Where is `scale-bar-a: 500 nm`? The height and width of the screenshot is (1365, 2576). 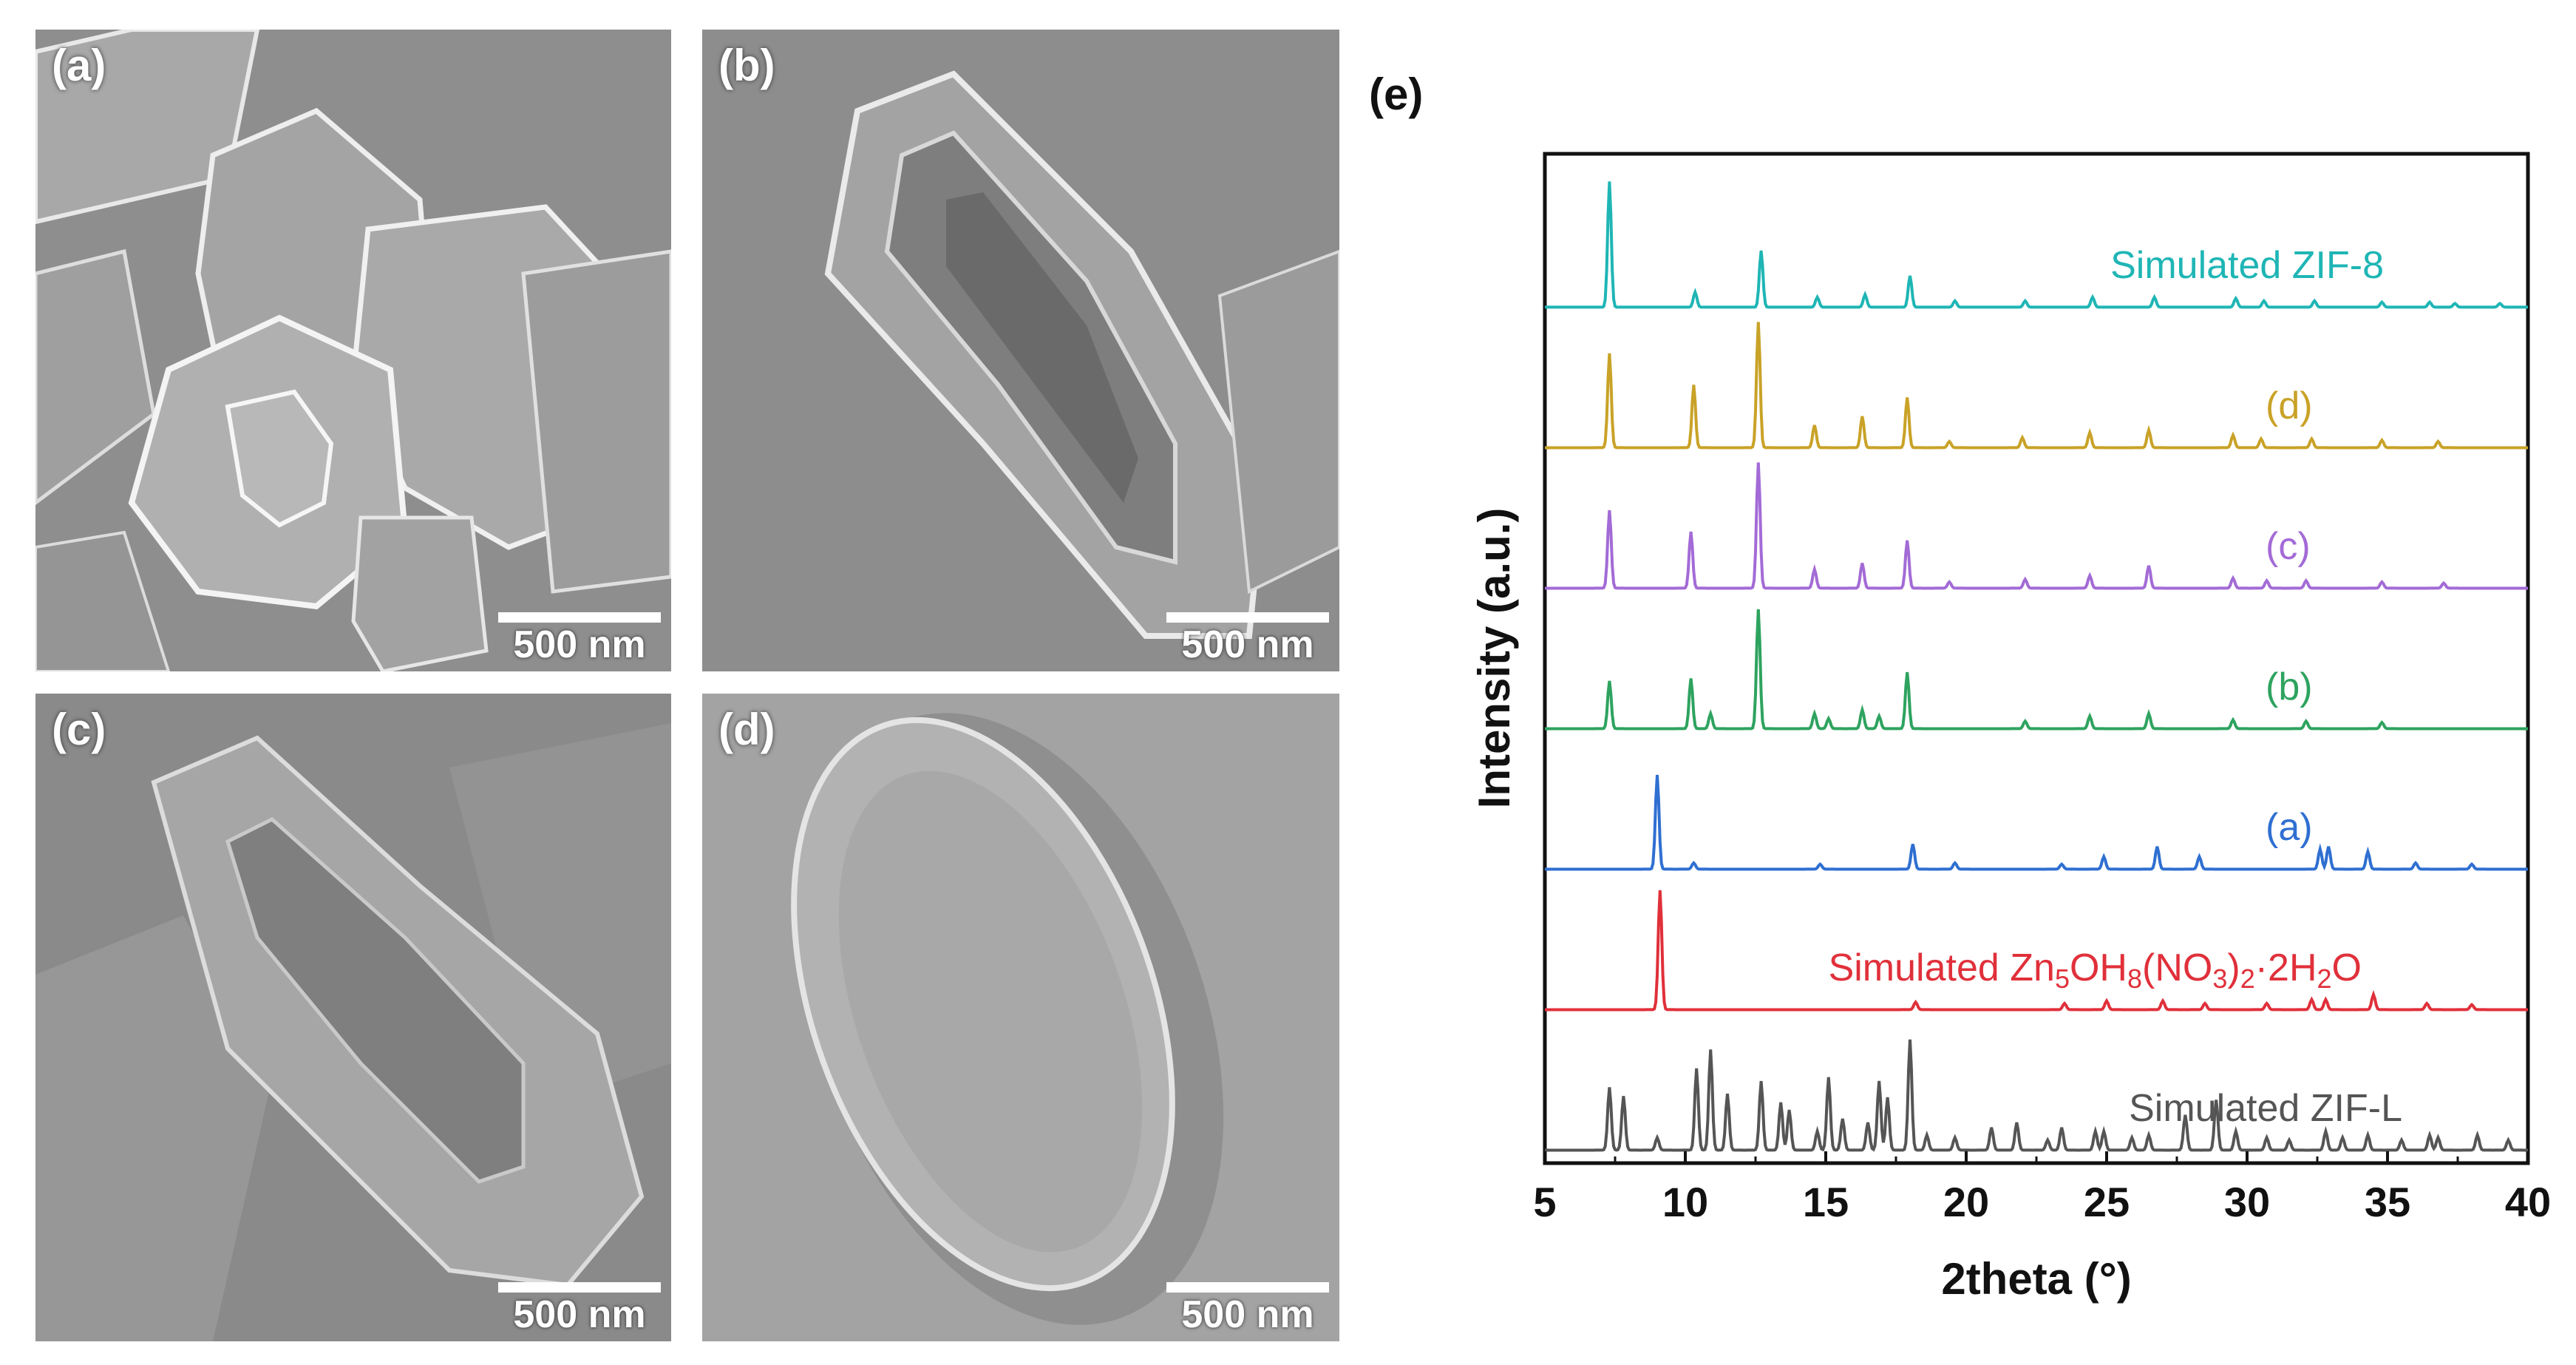
scale-bar-a: 500 nm is located at coordinates (579, 638).